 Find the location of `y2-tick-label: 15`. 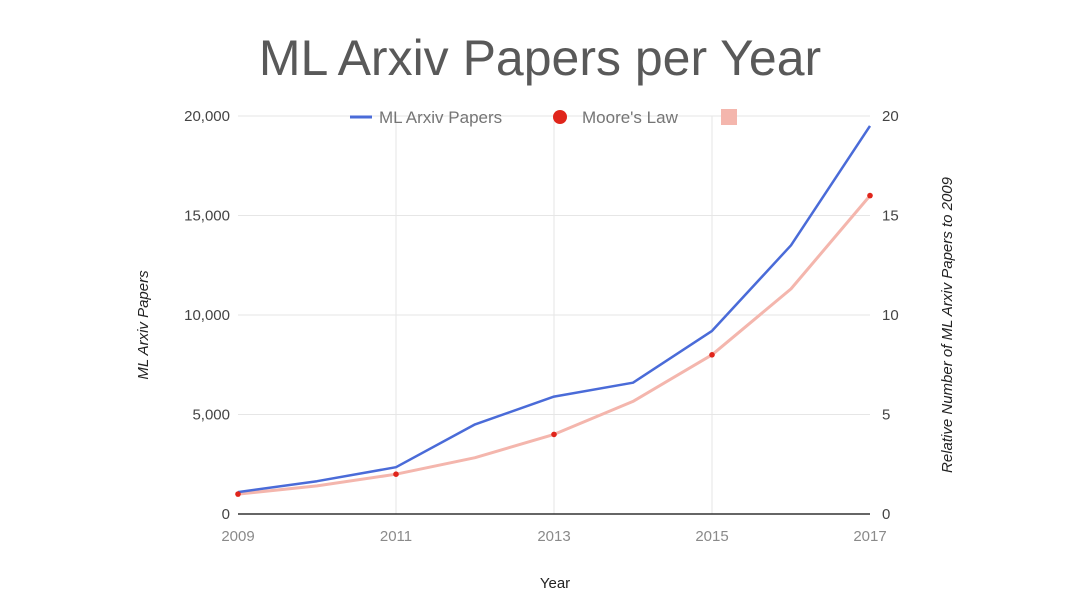

y2-tick-label: 15 is located at coordinates (890, 216).